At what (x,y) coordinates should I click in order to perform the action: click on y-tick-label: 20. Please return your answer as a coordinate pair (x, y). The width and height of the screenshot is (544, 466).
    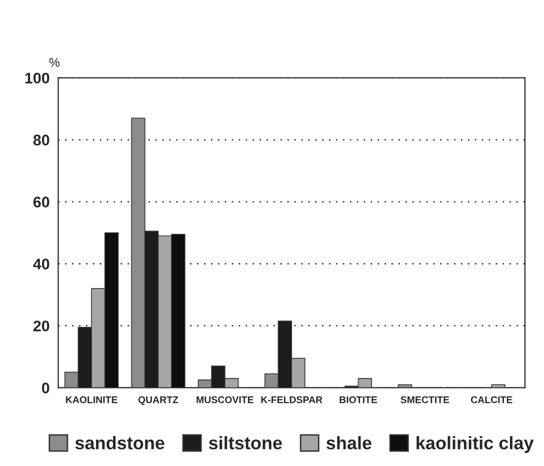
    Looking at the image, I should click on (41, 326).